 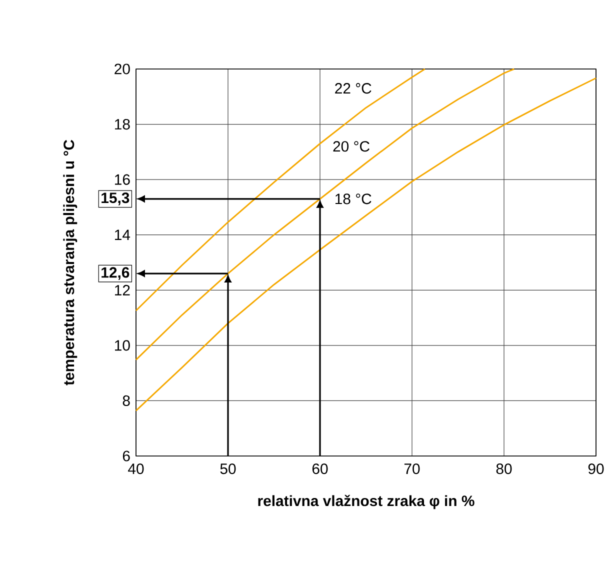 What do you see at coordinates (320, 469) in the screenshot?
I see `x-tick-label: 60` at bounding box center [320, 469].